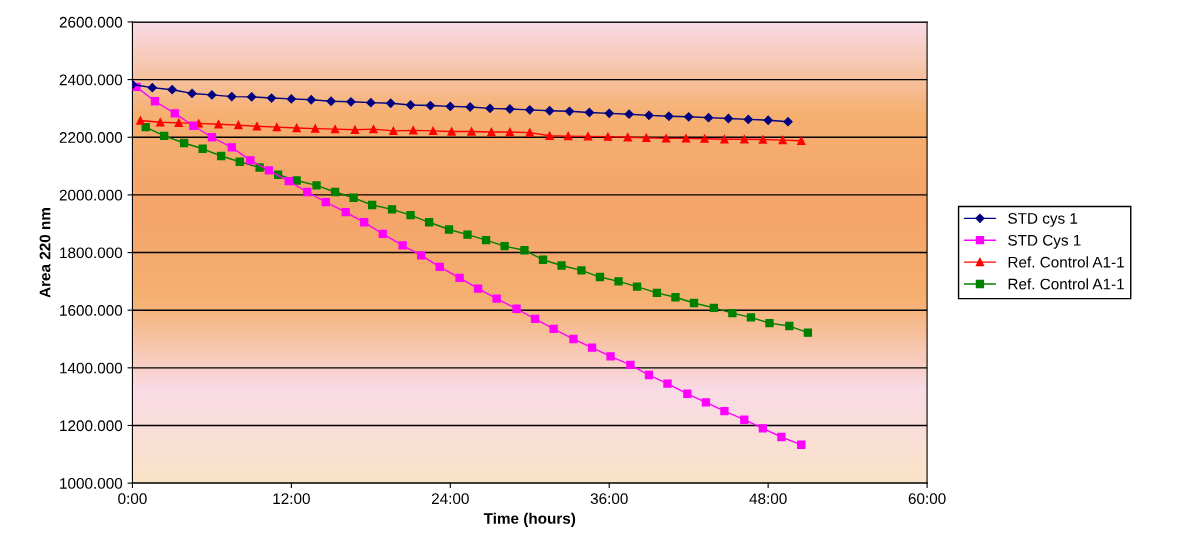 The width and height of the screenshot is (1204, 549). I want to click on y-tick-label: 1800.000, so click(91, 253).